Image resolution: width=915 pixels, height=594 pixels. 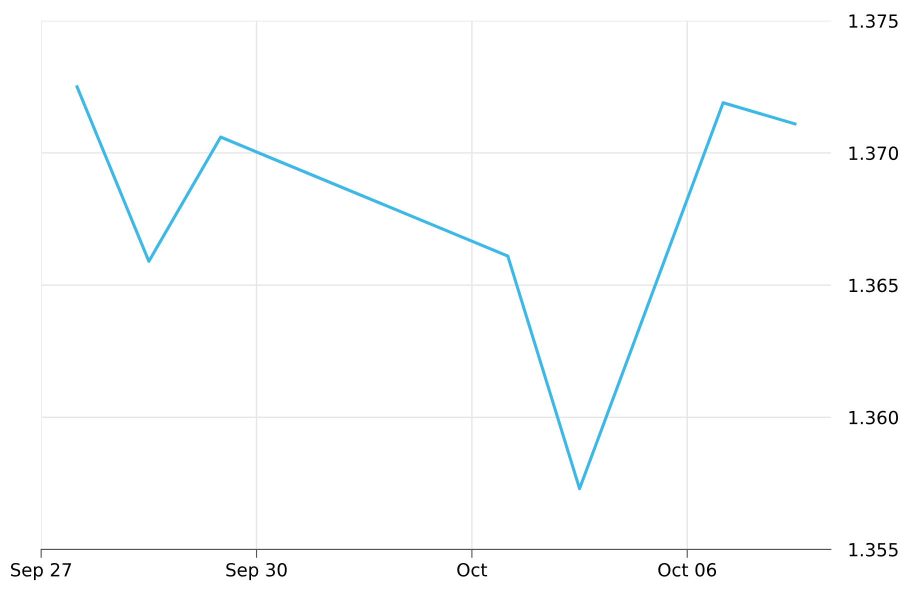 What do you see at coordinates (256, 571) in the screenshot?
I see `x-tick-label: Sep 30` at bounding box center [256, 571].